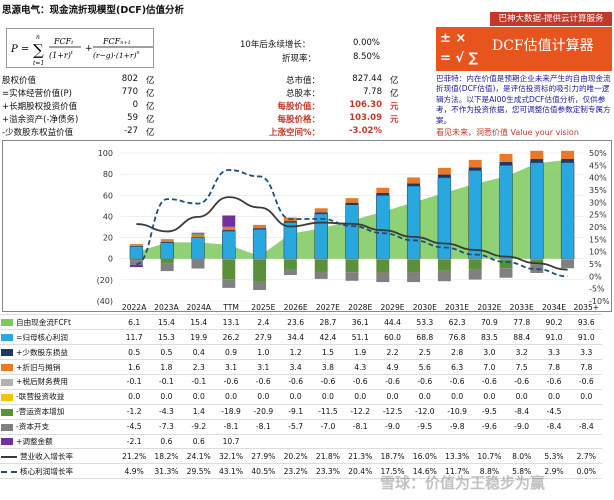 The width and height of the screenshot is (614, 500). What do you see at coordinates (489, 337) in the screenshot?
I see `table-cell: 83.5` at bounding box center [489, 337].